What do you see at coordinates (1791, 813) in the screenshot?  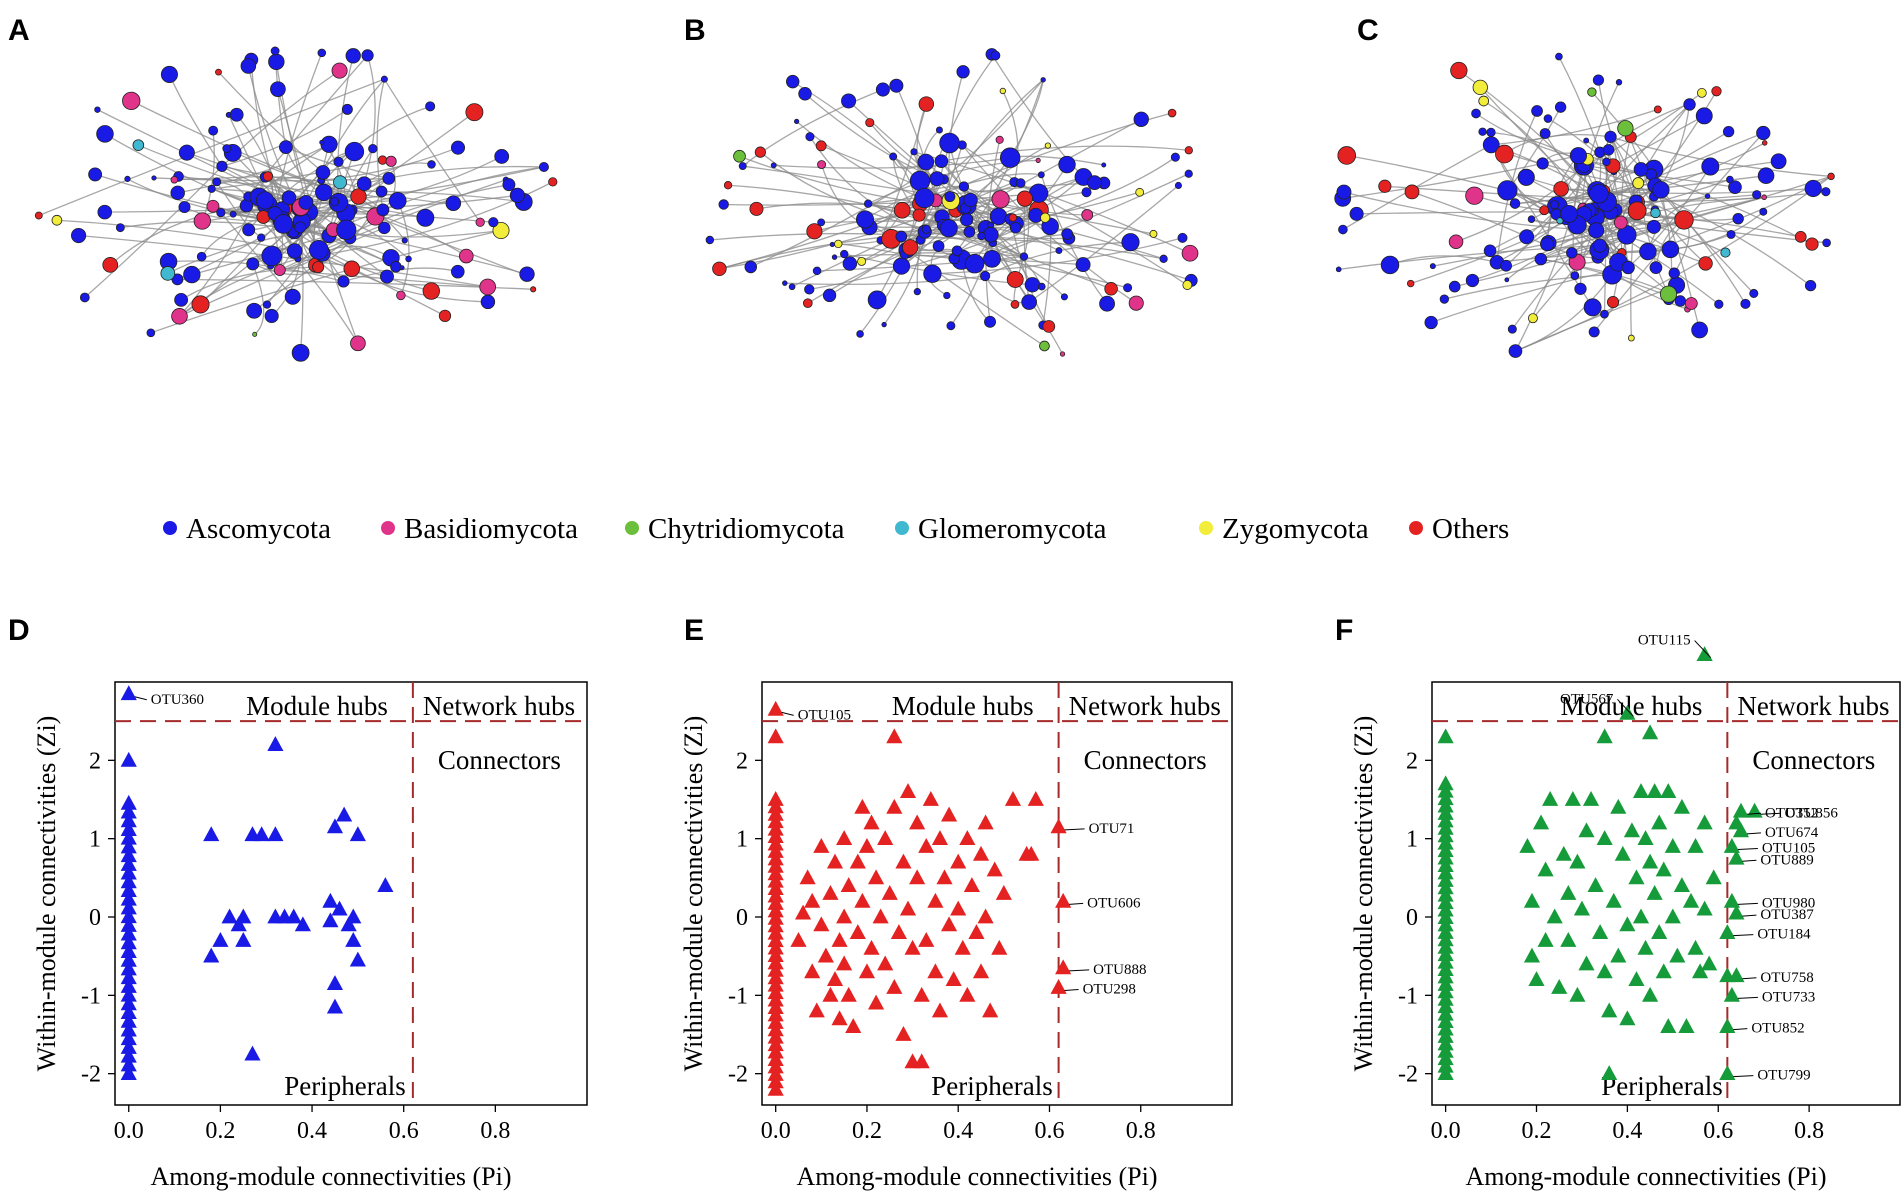 I see `otu-label: OTU352` at bounding box center [1791, 813].